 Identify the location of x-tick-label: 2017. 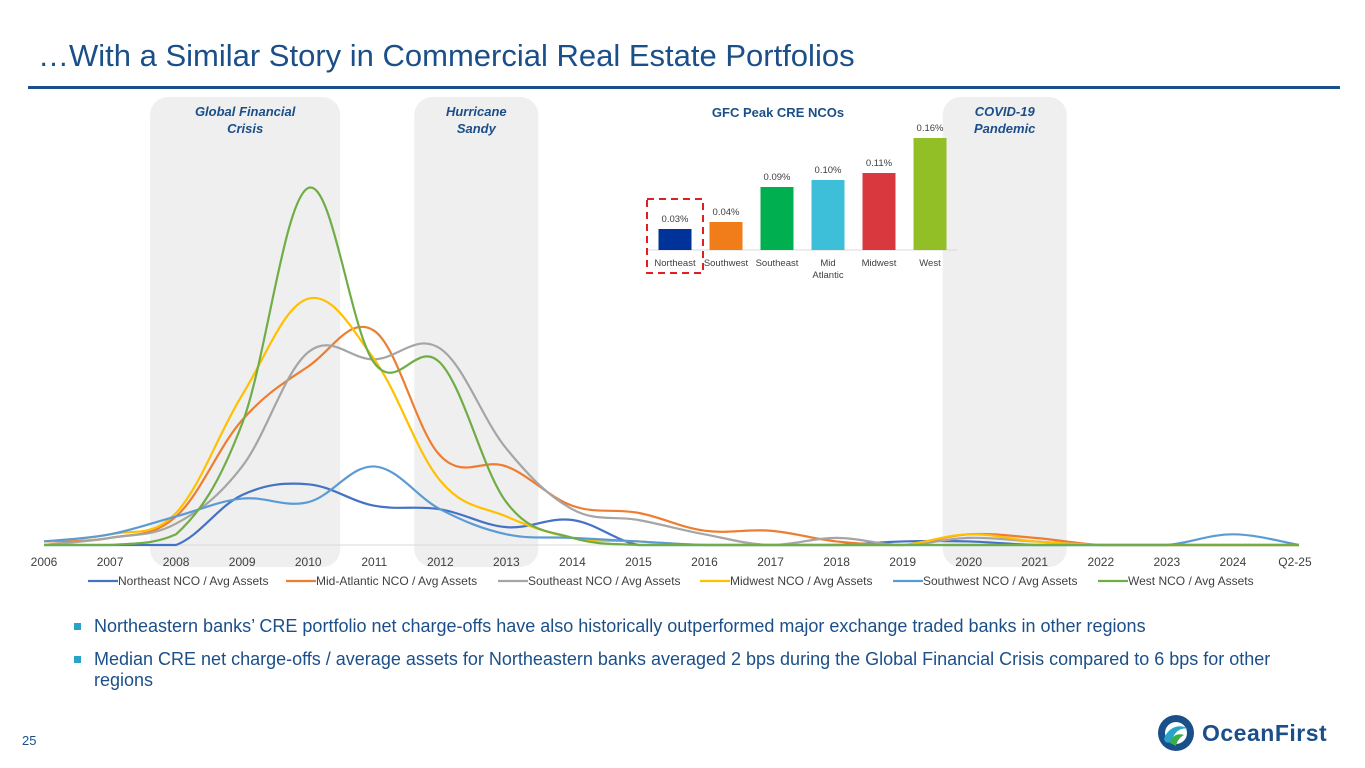
(770, 562).